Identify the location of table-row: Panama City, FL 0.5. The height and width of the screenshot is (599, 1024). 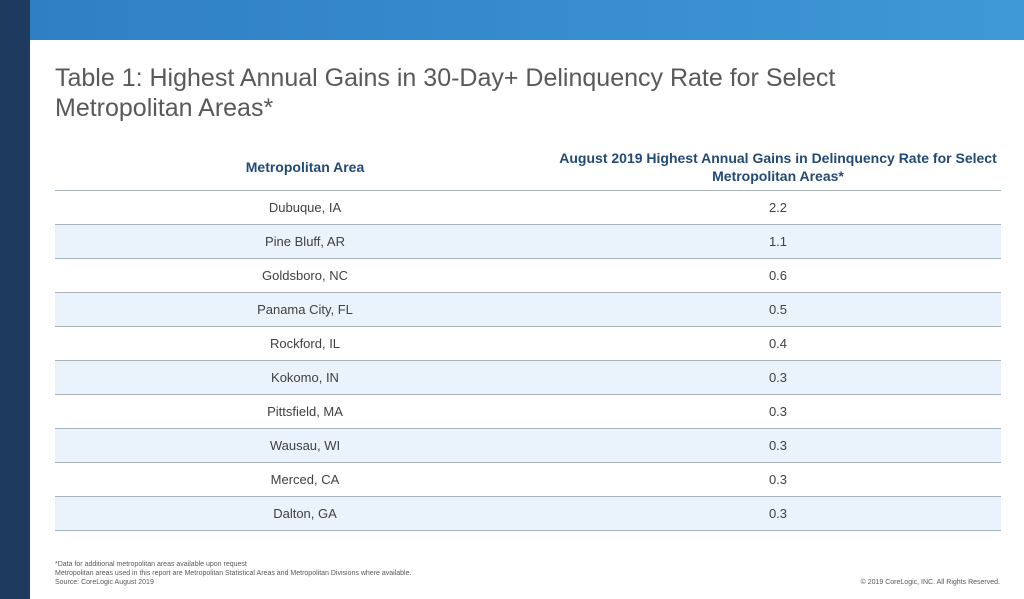
(528, 309).